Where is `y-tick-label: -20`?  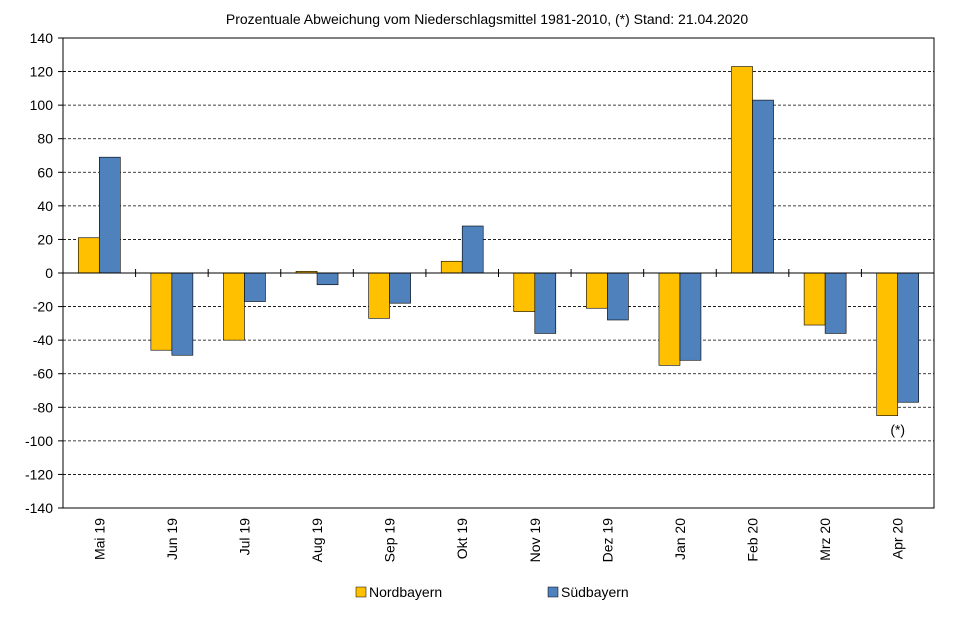 y-tick-label: -20 is located at coordinates (43, 307).